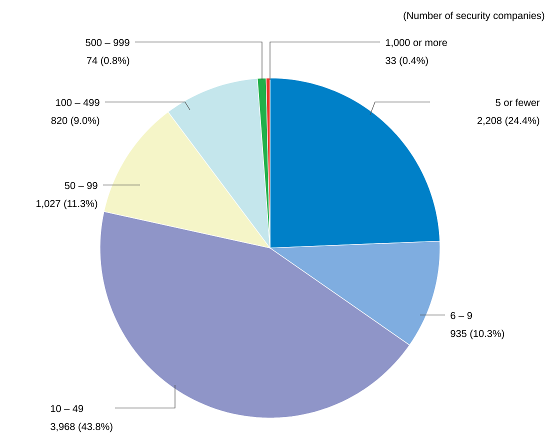 This screenshot has height=438, width=551. I want to click on slice-label: 500 – 999, so click(108, 42).